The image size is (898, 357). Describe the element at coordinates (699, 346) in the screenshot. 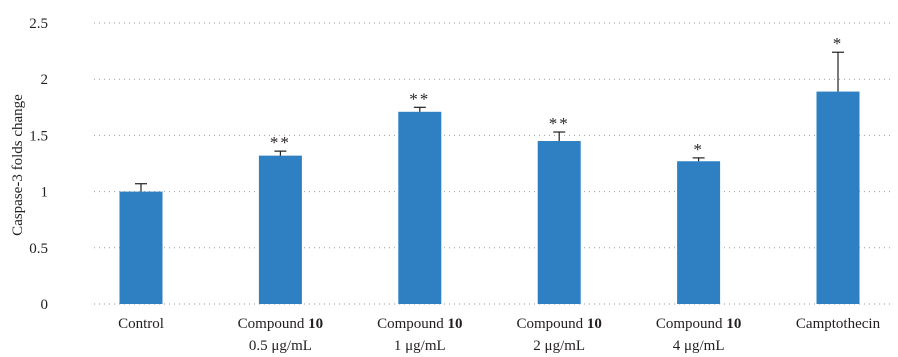

I see `x-tick-label-concentration: 4 μg/mL` at that location.